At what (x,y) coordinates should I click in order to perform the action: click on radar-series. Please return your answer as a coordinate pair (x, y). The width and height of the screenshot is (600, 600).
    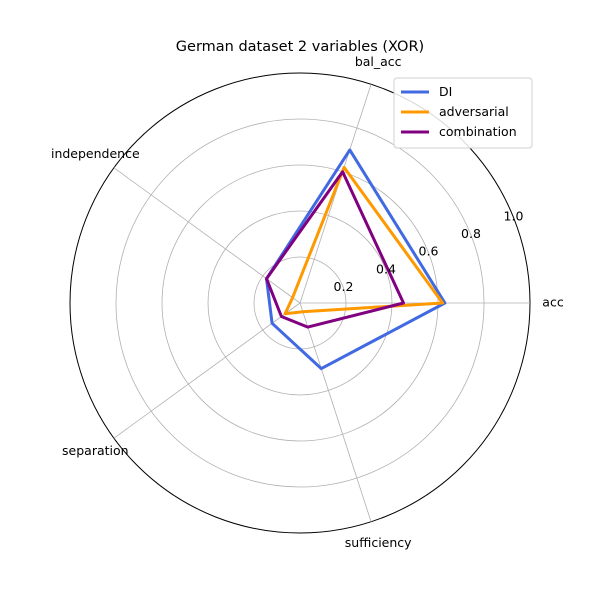
    Looking at the image, I should click on (356, 259).